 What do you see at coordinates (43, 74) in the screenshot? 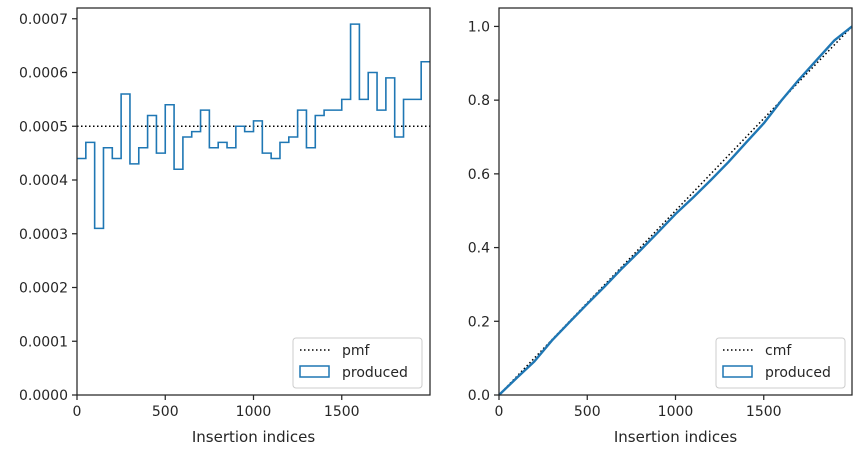
I see `y-tick-label: 0.0006` at bounding box center [43, 74].